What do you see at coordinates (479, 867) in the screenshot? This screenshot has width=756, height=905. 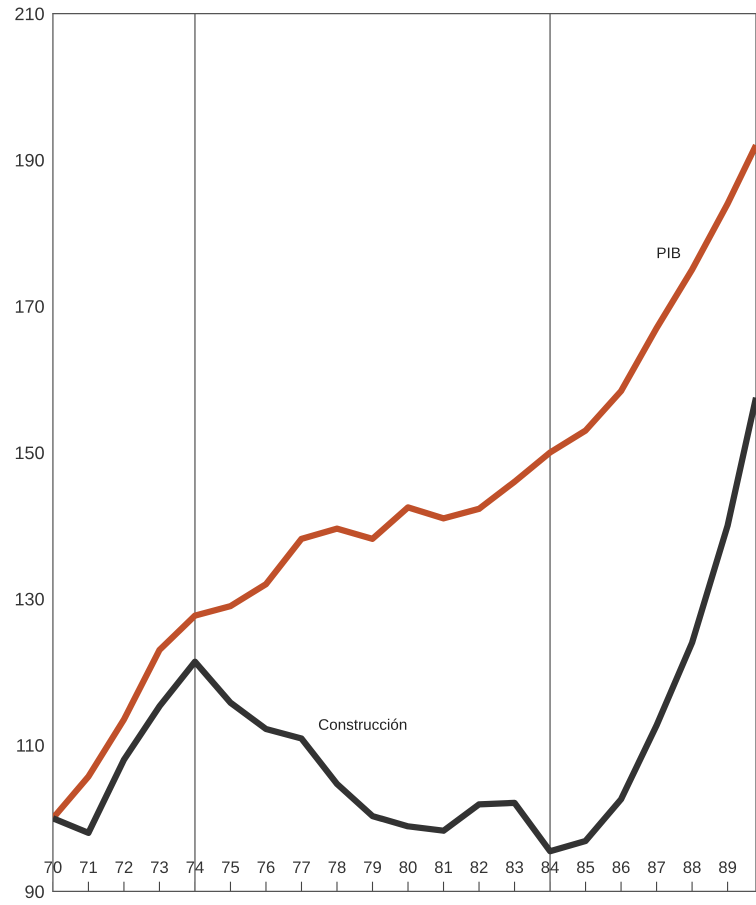 I see `x-tick-label: 82` at bounding box center [479, 867].